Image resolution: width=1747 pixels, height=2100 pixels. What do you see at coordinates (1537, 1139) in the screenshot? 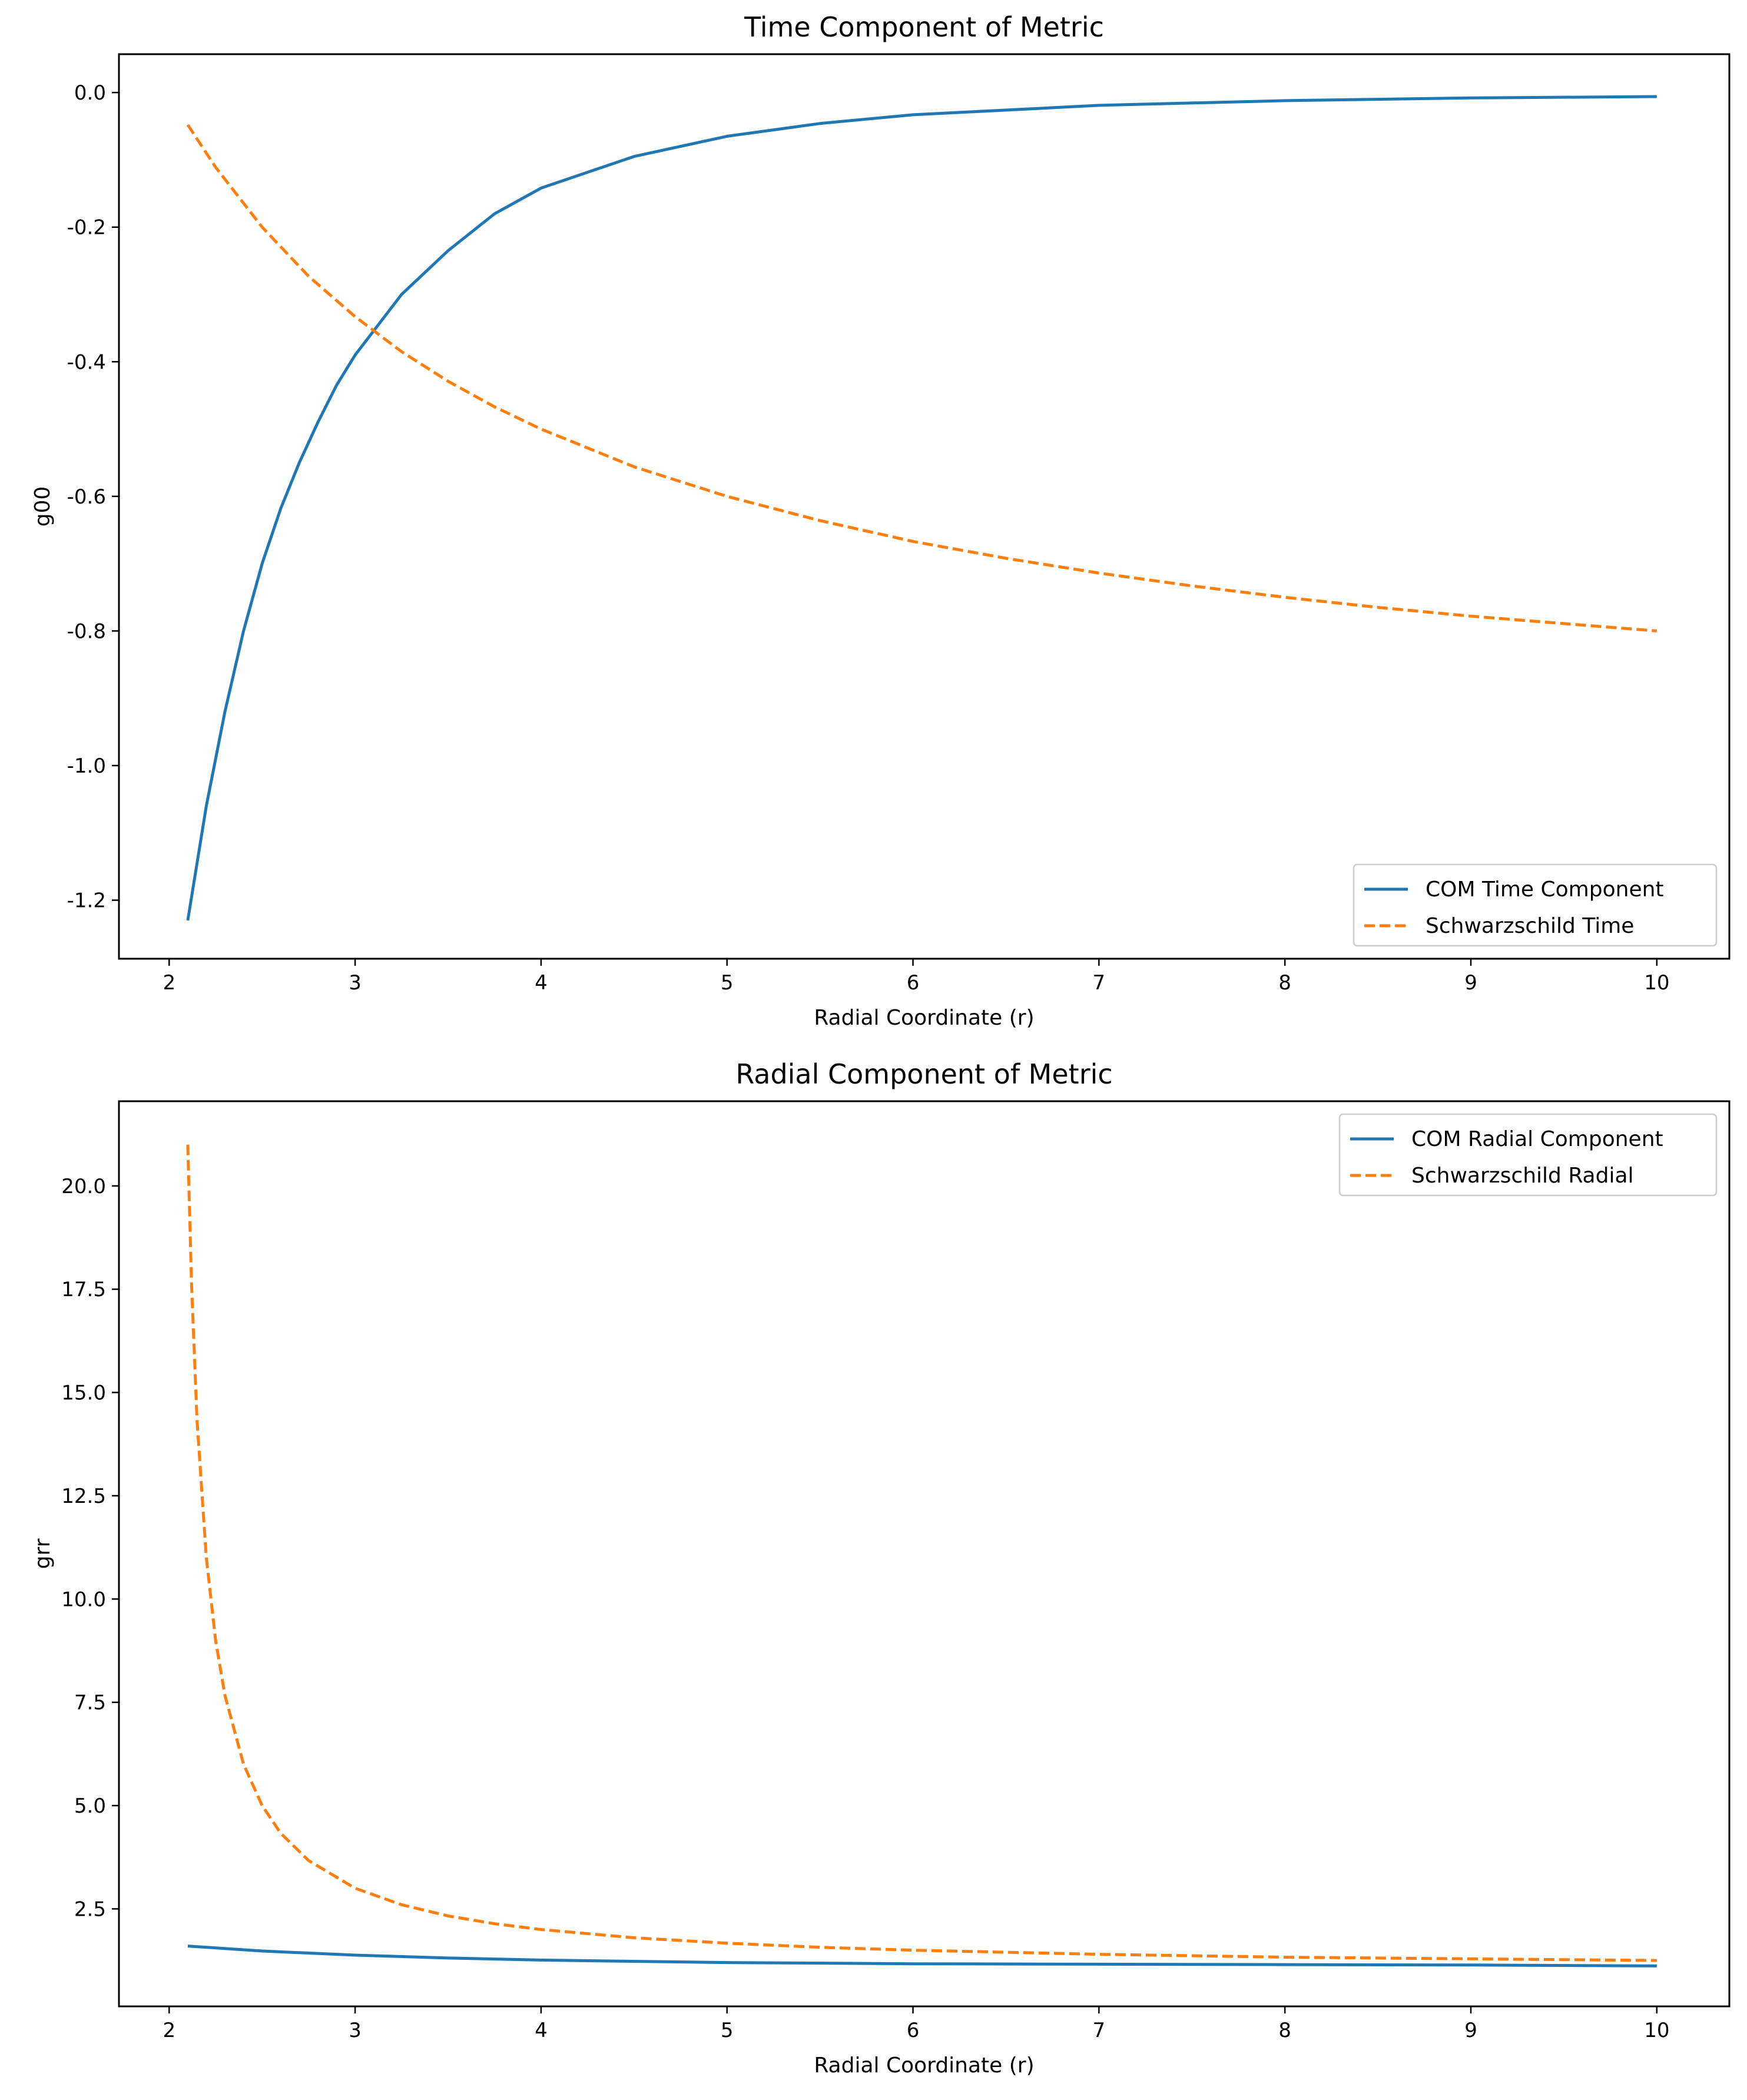
I see `legend-label-1: COM Radial Component` at bounding box center [1537, 1139].